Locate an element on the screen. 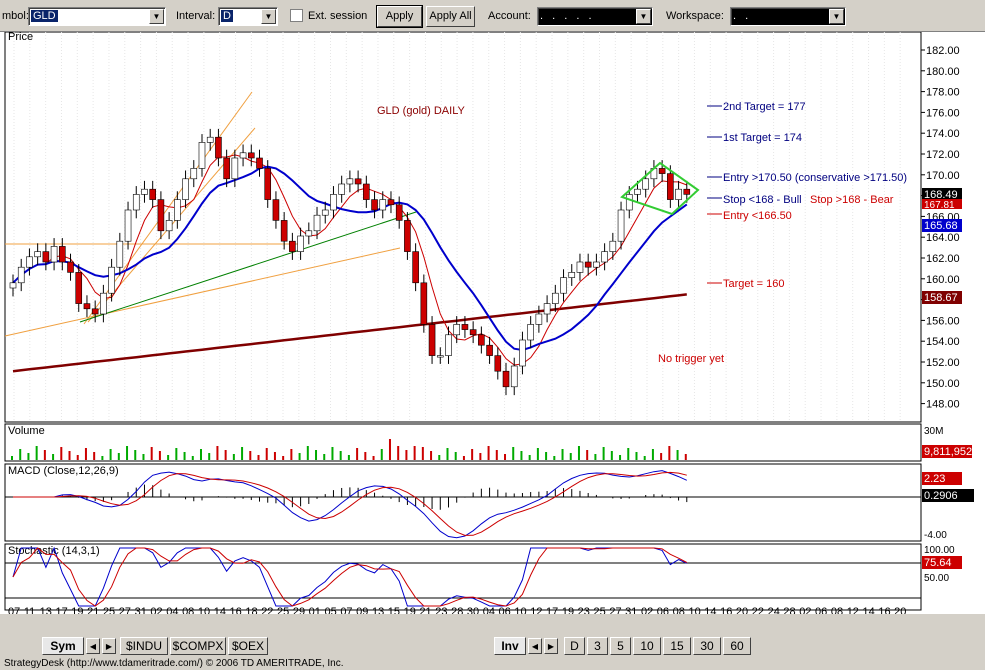 This screenshot has height=670, width=985. ma200-line is located at coordinates (349, 333).